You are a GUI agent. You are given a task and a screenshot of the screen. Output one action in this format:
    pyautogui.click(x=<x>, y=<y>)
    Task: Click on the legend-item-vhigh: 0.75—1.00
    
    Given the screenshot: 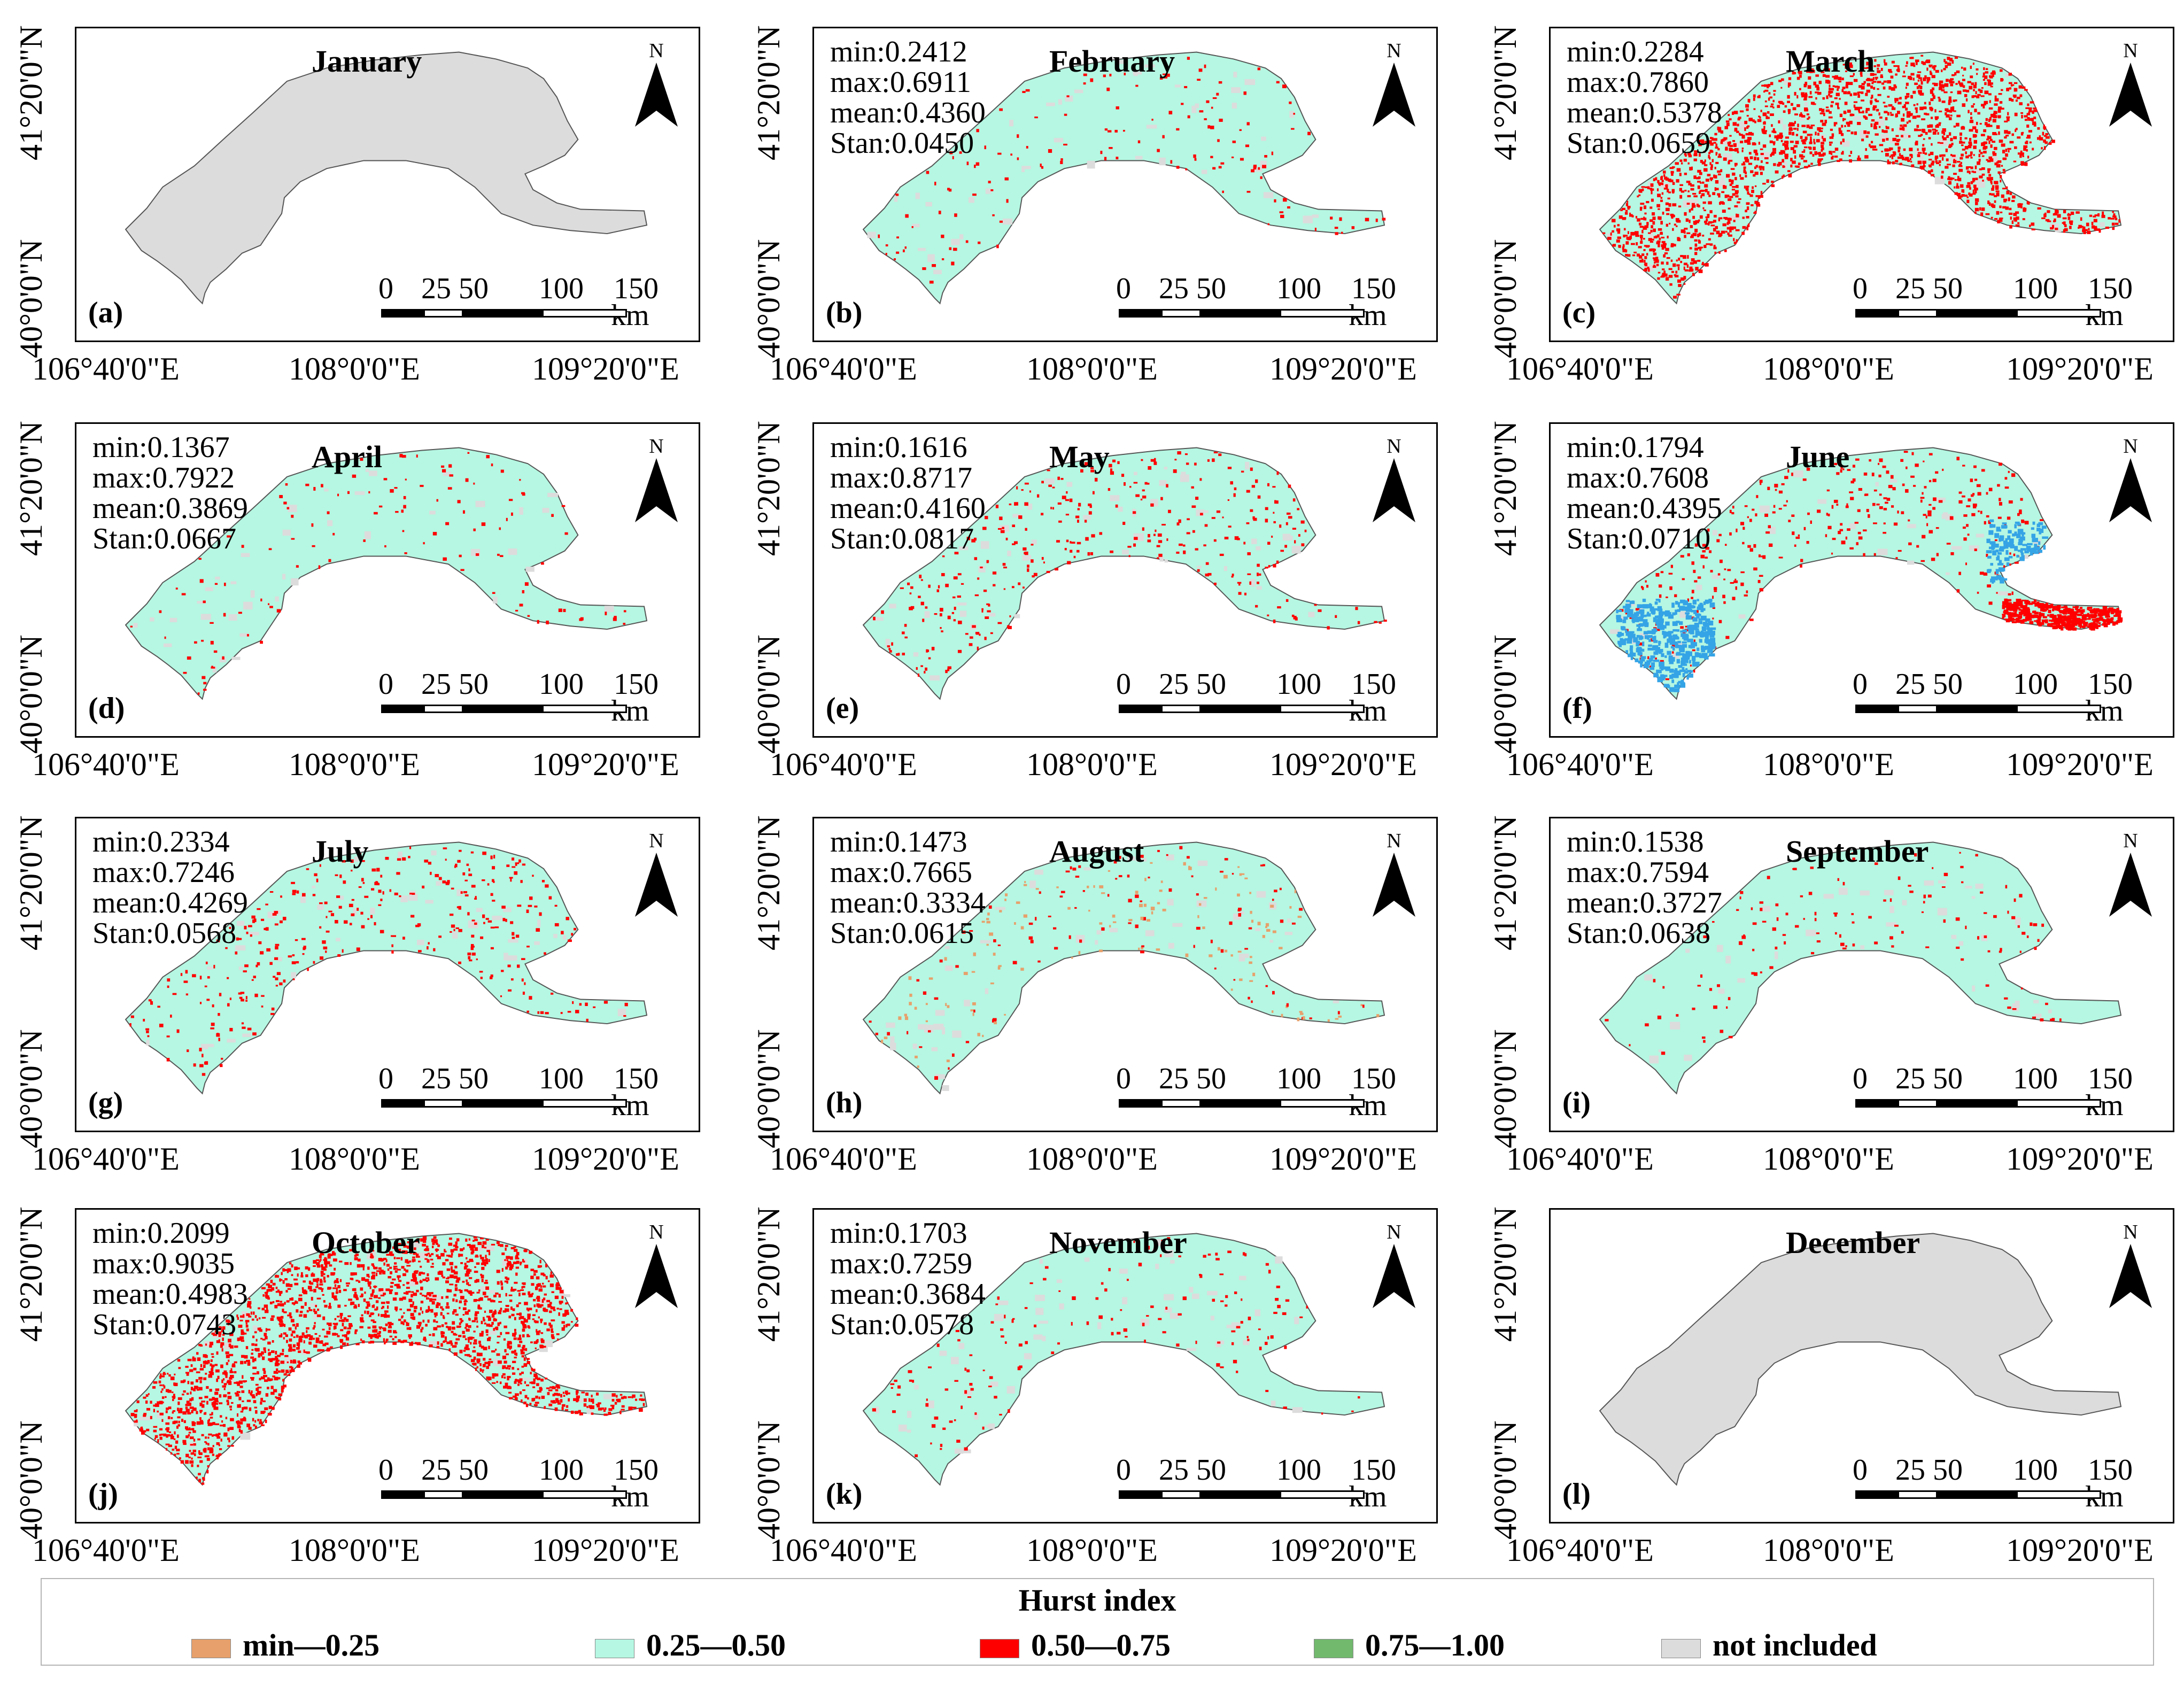 What is the action you would take?
    pyautogui.click(x=1409, y=1645)
    